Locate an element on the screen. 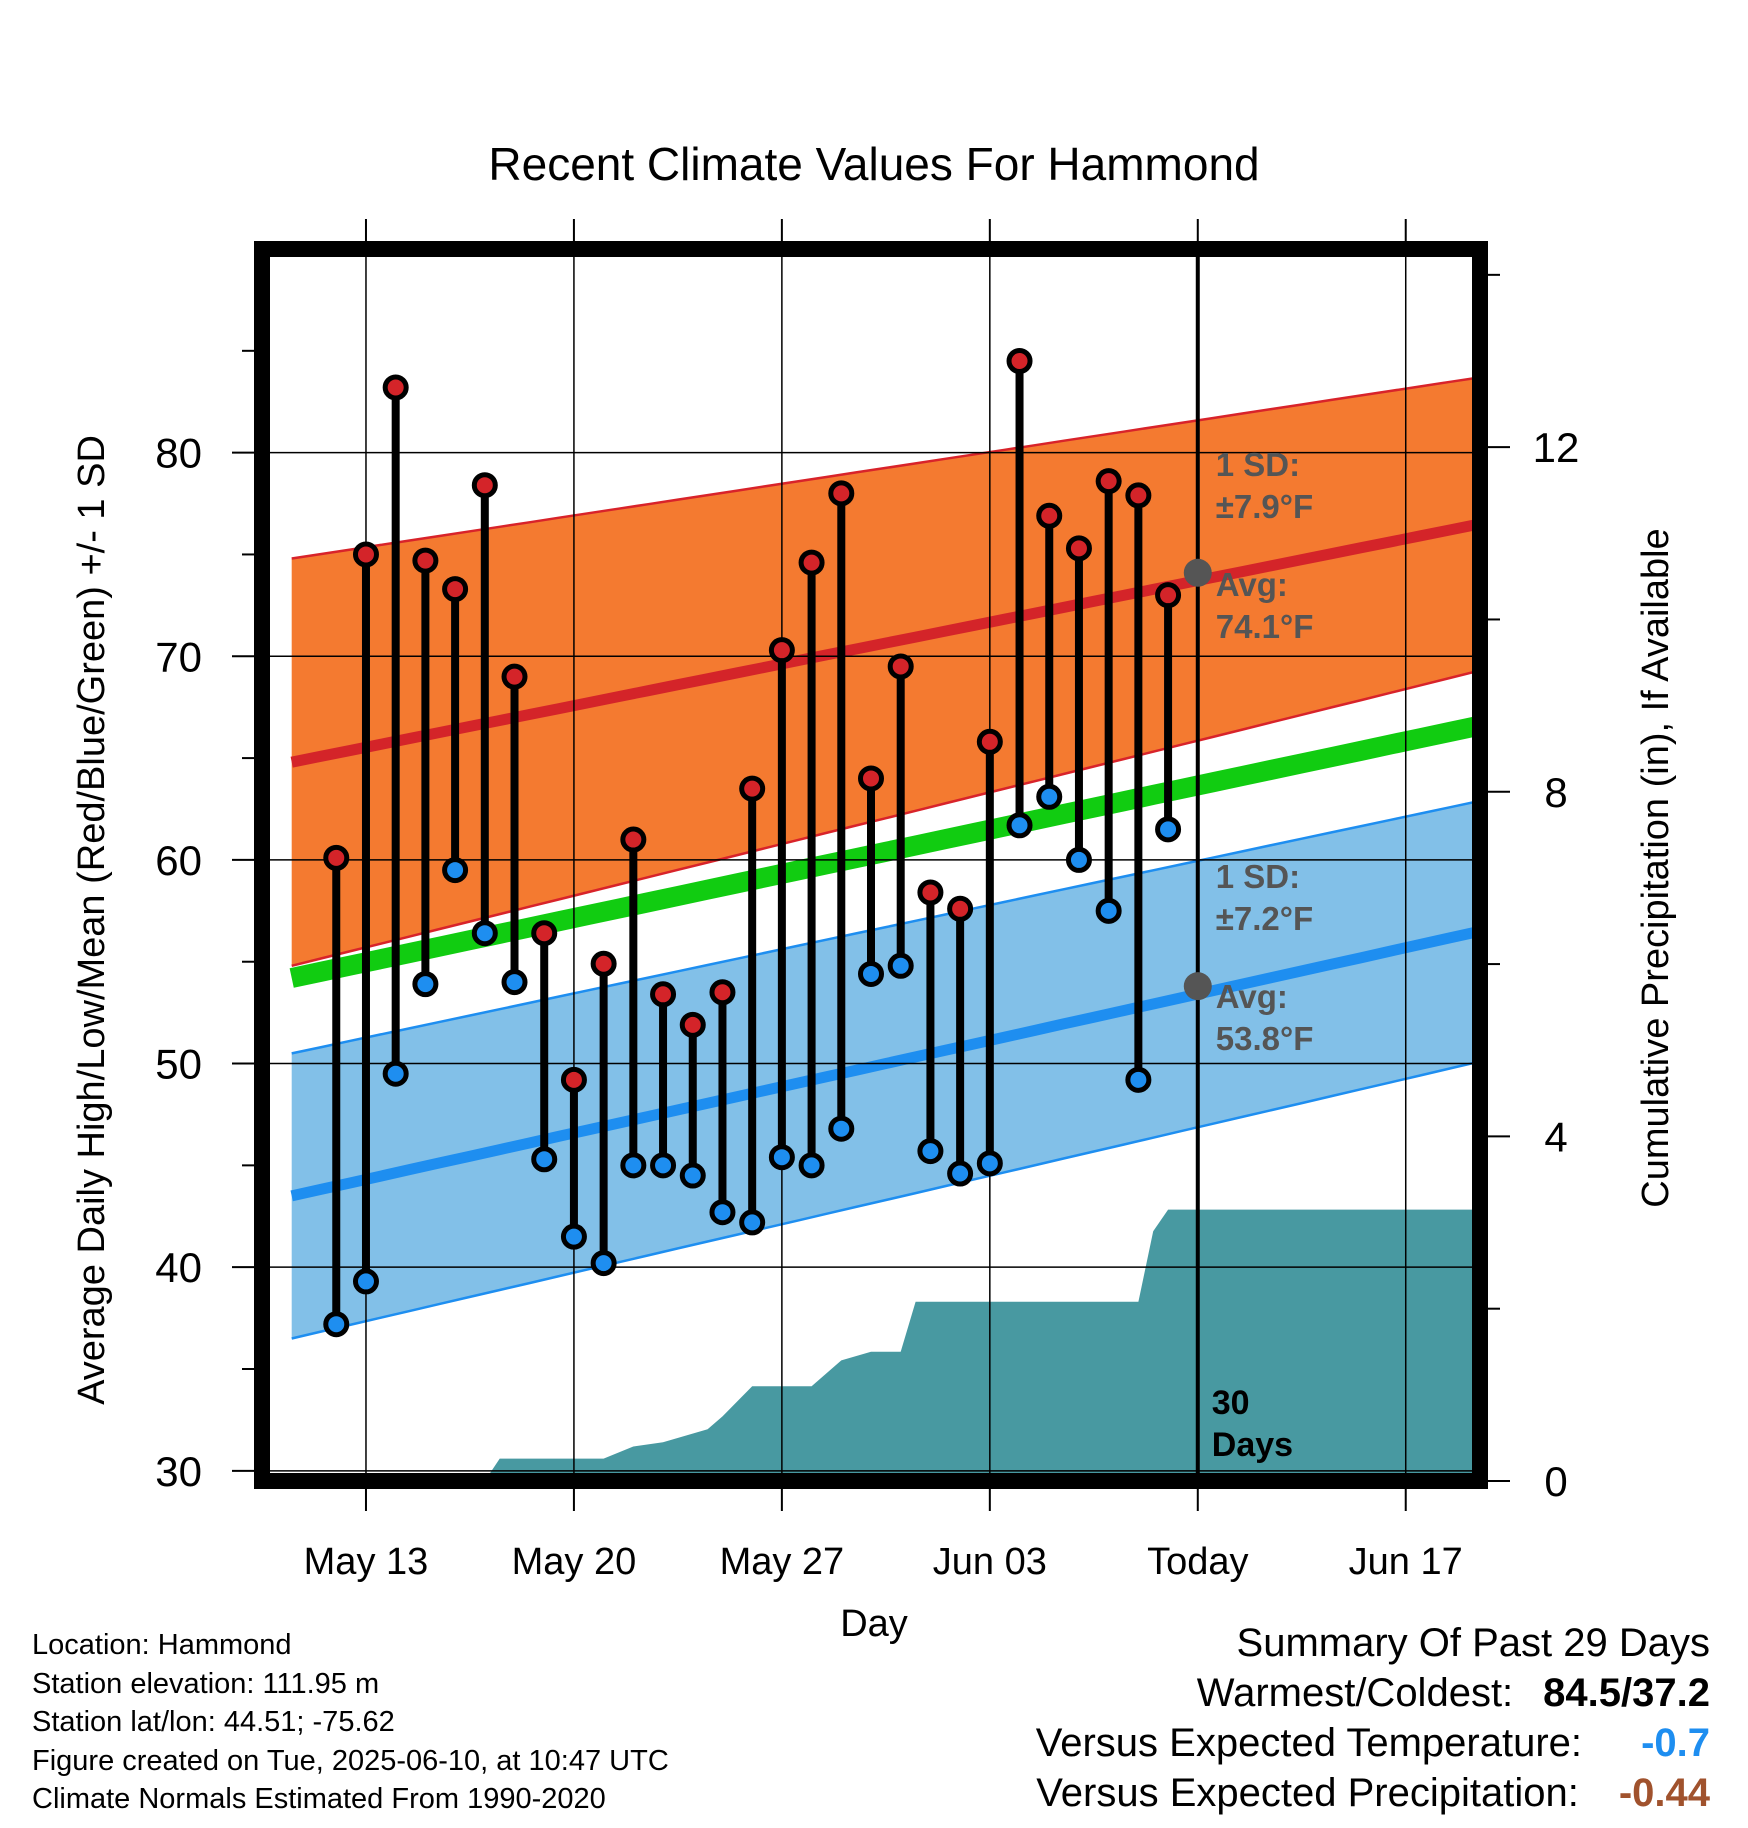  right-y-tick-label: 12 is located at coordinates (1556, 447).